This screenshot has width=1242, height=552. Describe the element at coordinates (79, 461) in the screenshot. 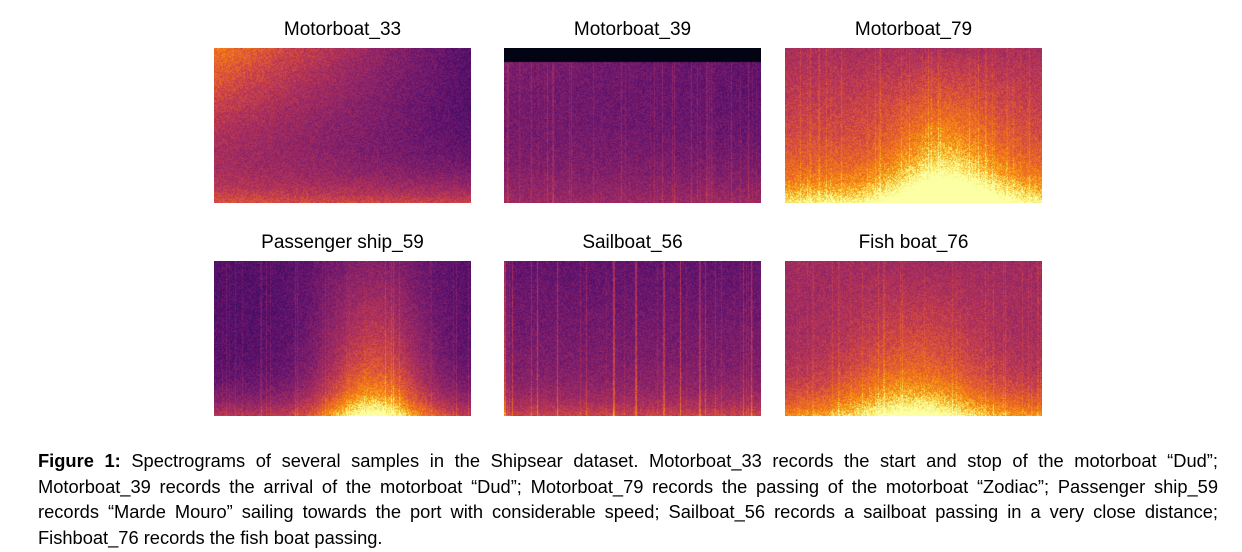

I see `caption-label: Figure 1:` at that location.